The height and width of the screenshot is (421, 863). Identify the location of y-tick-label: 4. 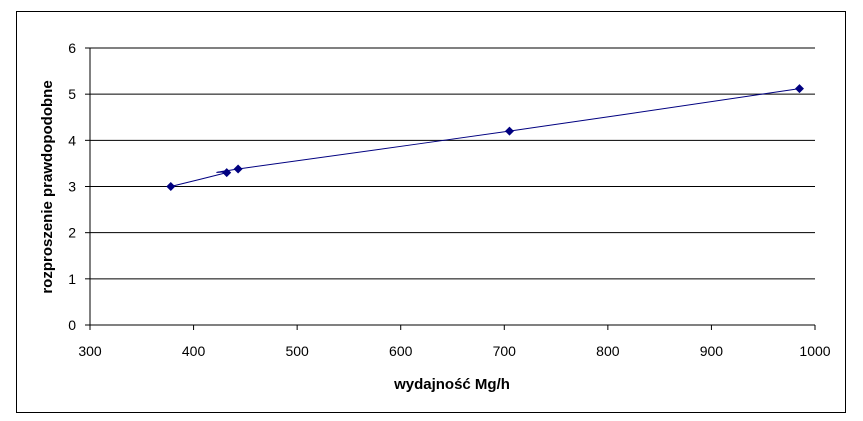
(72, 140).